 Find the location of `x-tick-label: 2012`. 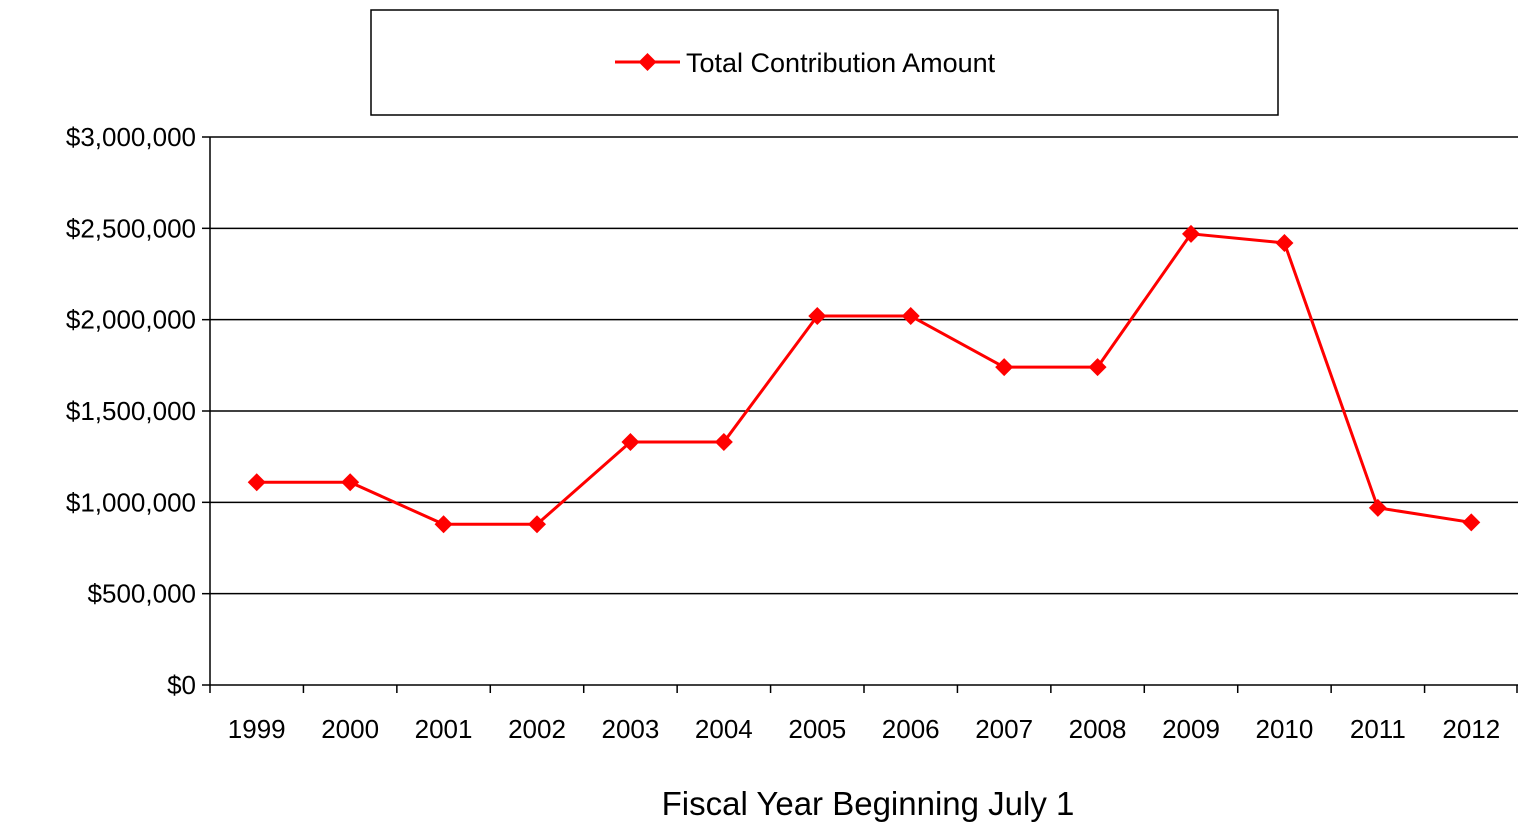

x-tick-label: 2012 is located at coordinates (1471, 729).